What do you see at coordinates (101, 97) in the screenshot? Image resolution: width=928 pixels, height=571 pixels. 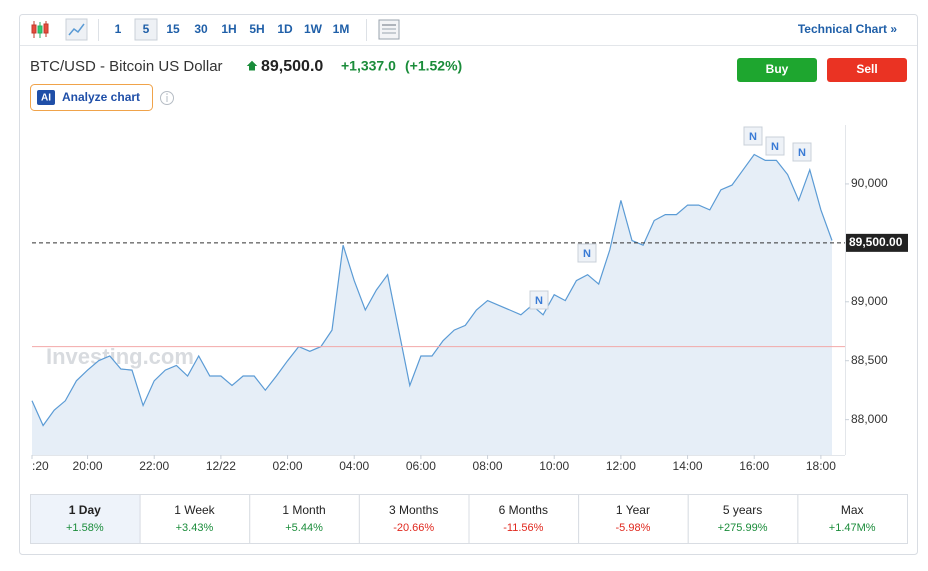 I see `analyze-label: Analyze chart` at bounding box center [101, 97].